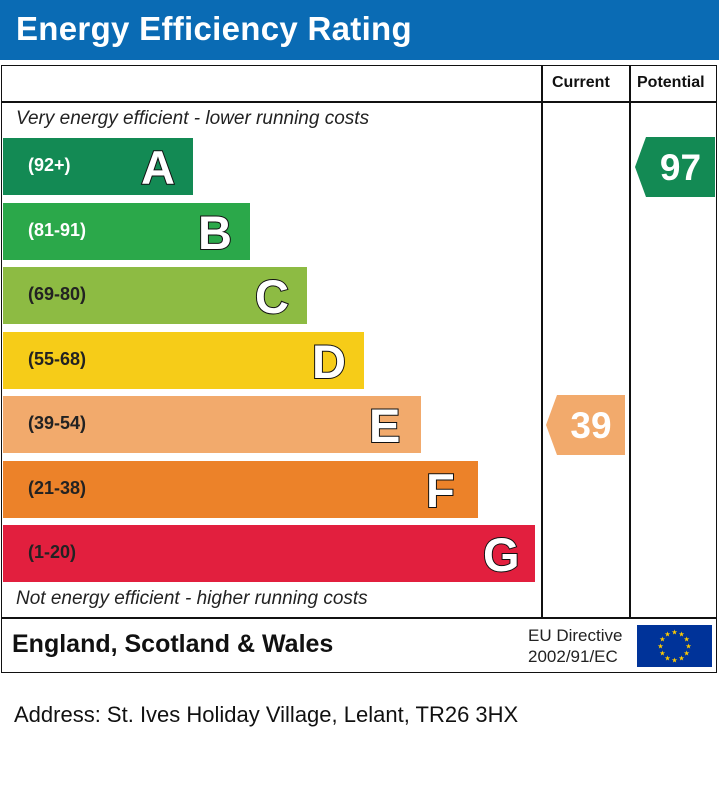  I want to click on band-range-label: (92+), so click(49, 165).